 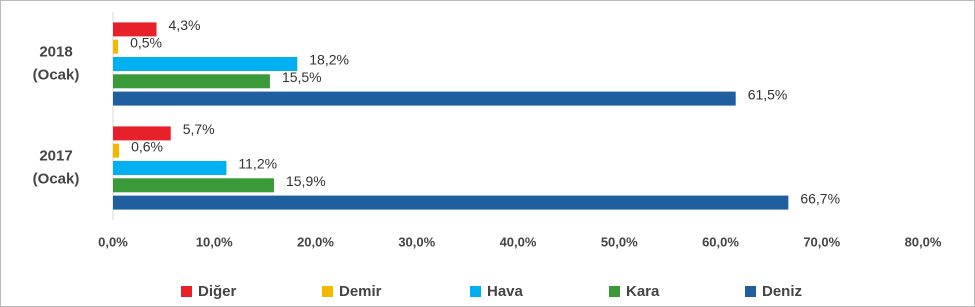 What do you see at coordinates (643, 291) in the screenshot?
I see `legend-label: Kara` at bounding box center [643, 291].